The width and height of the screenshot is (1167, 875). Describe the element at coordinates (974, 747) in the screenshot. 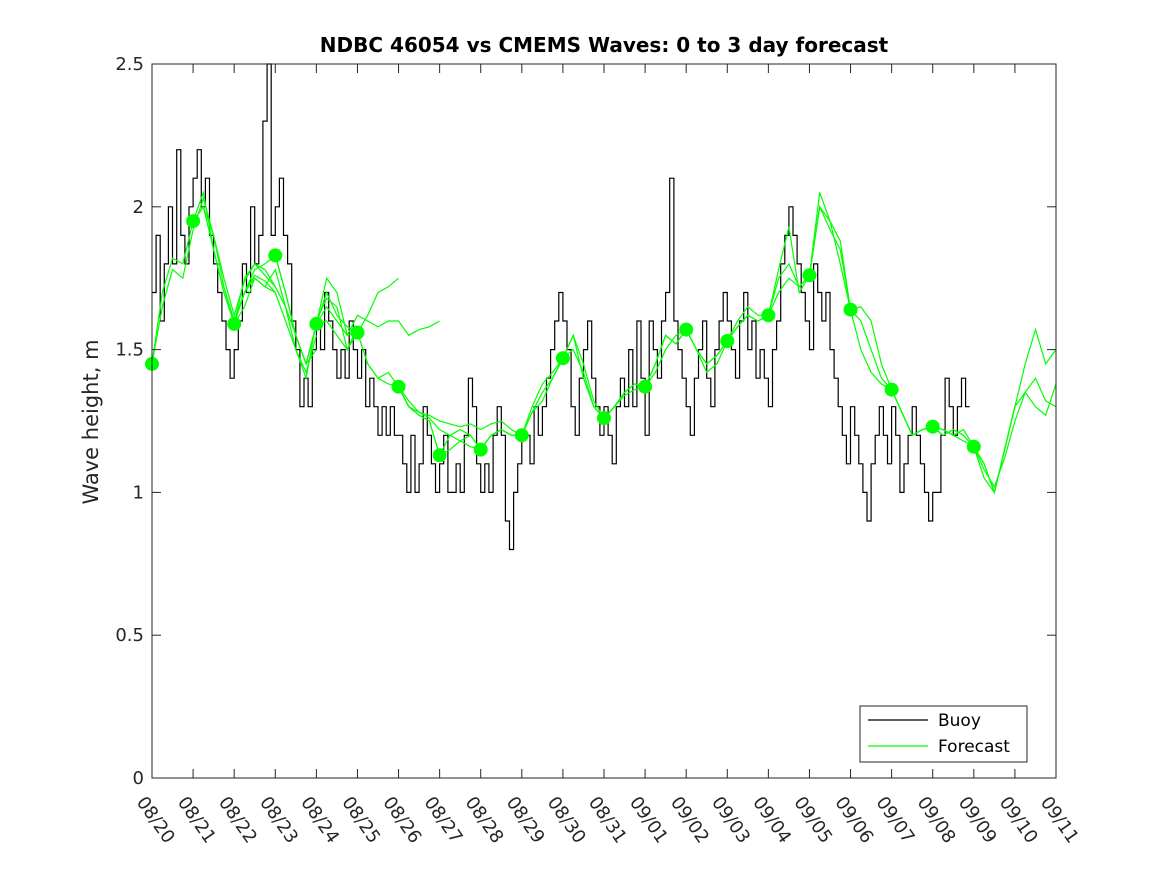

I see `legend-forecast-label: Forecast` at that location.